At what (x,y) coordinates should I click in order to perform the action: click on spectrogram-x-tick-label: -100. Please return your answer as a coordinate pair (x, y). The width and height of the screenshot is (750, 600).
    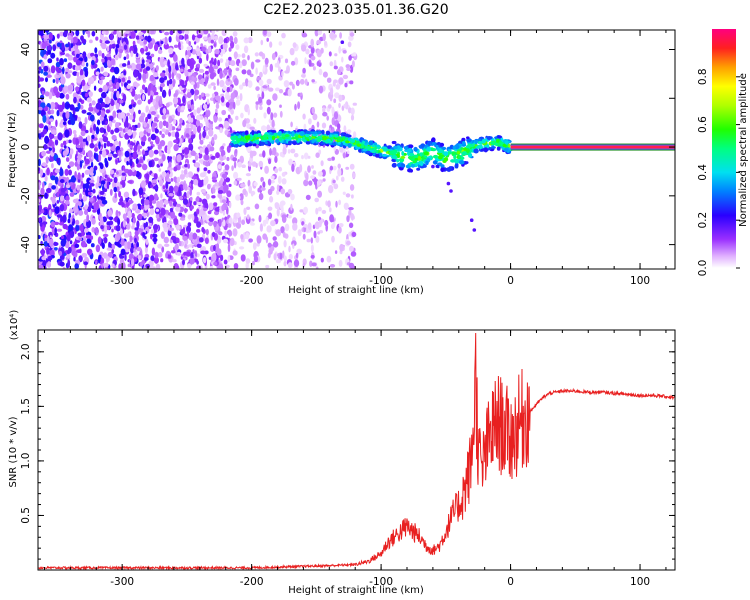
    Looking at the image, I should click on (381, 281).